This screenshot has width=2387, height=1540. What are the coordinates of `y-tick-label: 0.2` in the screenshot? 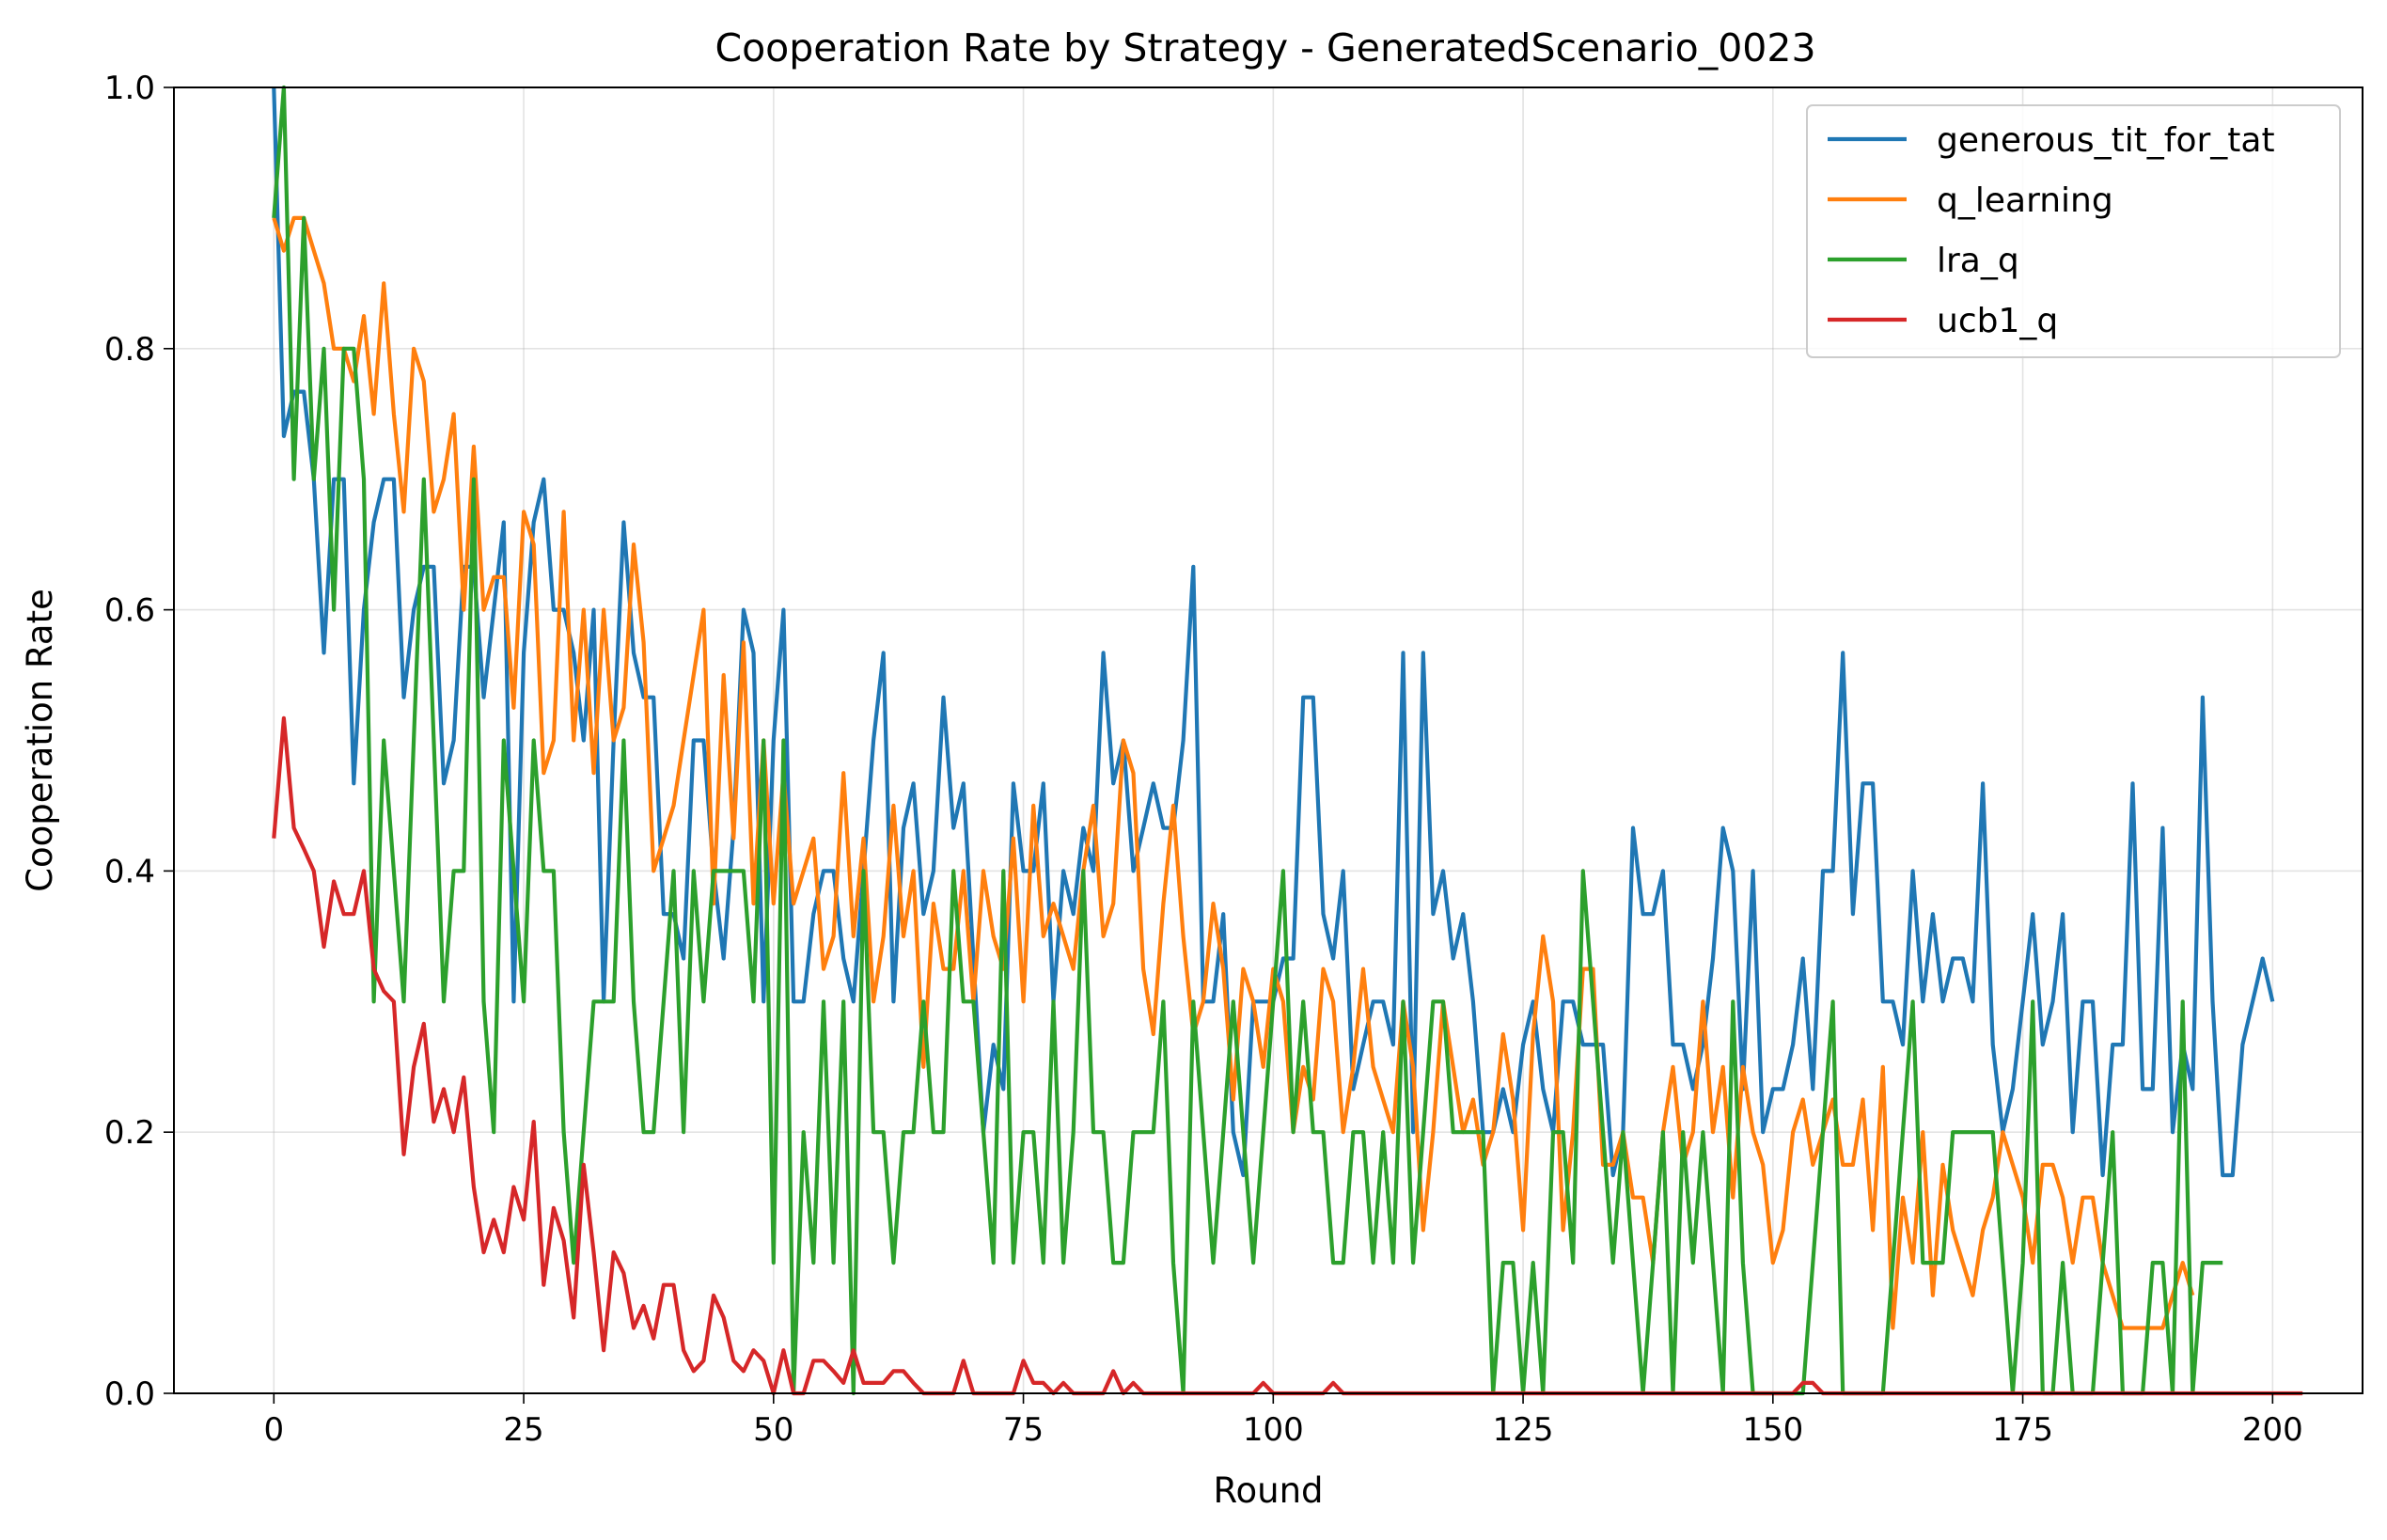 It's located at (129, 1133).